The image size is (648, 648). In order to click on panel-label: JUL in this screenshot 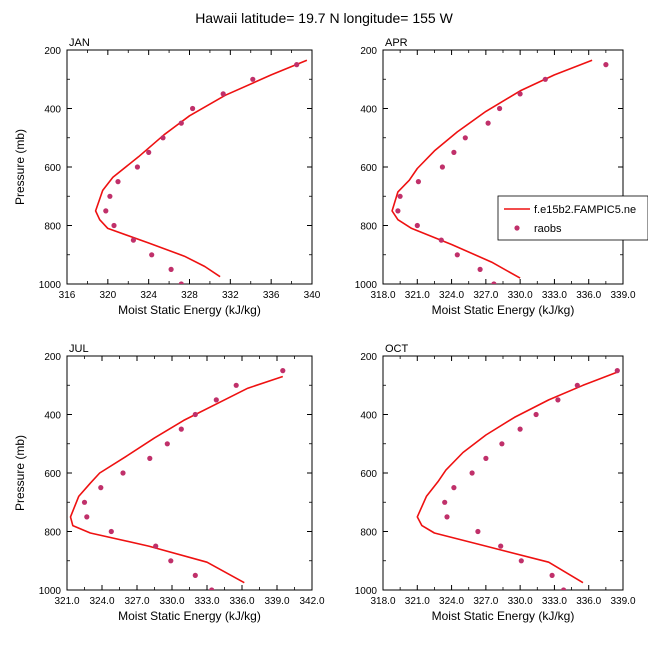, I will do `click(79, 349)`.